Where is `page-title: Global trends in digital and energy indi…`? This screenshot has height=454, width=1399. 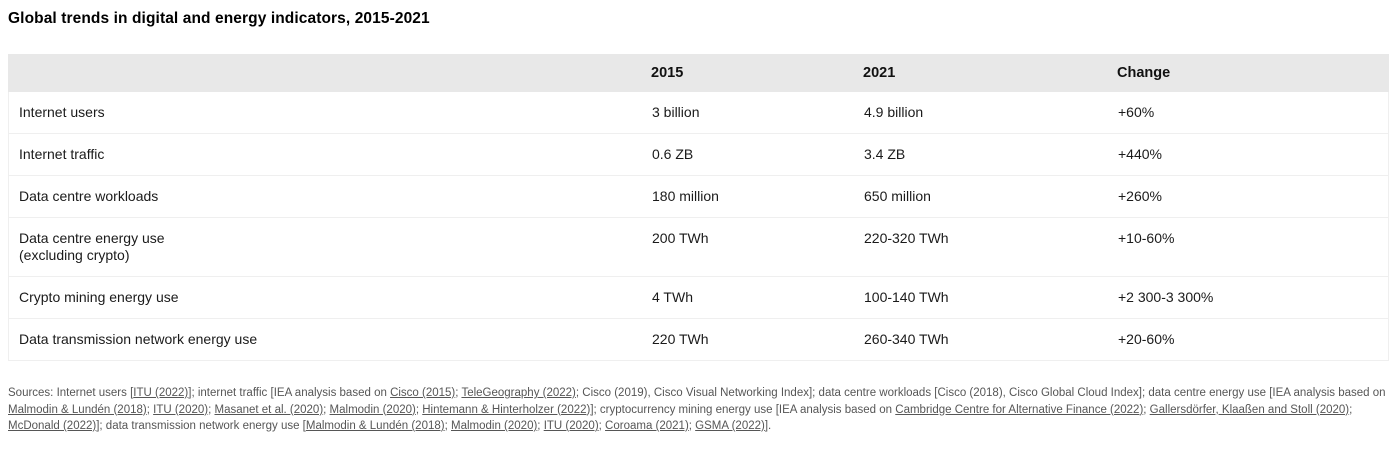
page-title: Global trends in digital and energy indi… is located at coordinates (219, 18).